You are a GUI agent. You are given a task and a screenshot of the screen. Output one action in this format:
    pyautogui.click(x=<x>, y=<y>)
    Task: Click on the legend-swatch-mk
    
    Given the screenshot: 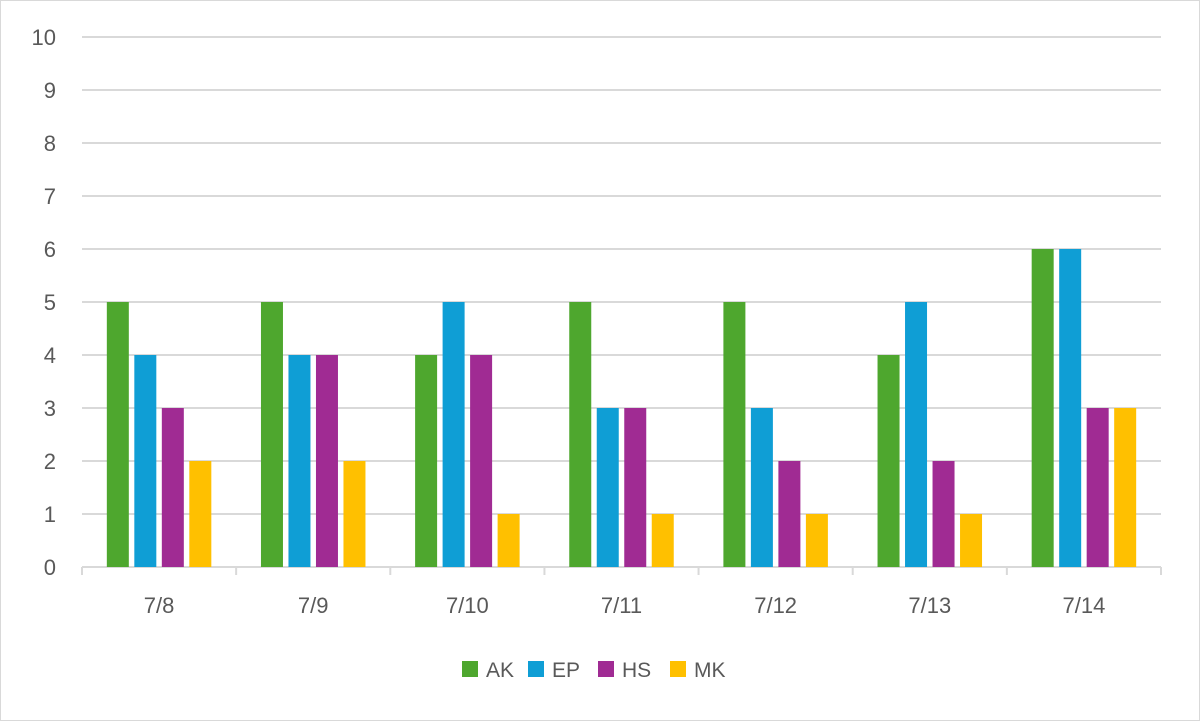 What is the action you would take?
    pyautogui.click(x=678, y=669)
    